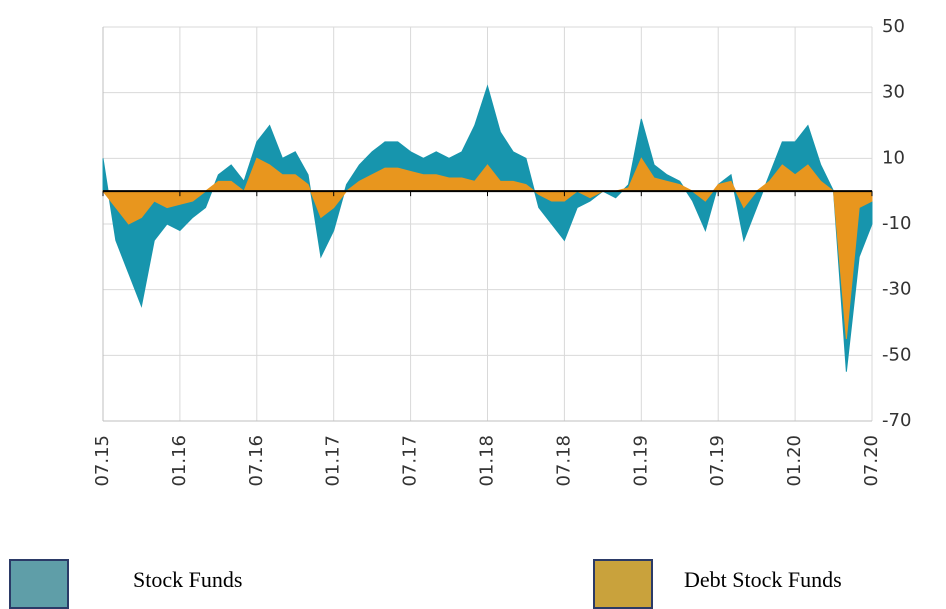 Image resolution: width=946 pixels, height=609 pixels. Describe the element at coordinates (896, 289) in the screenshot. I see `y-tick-label: -30` at that location.